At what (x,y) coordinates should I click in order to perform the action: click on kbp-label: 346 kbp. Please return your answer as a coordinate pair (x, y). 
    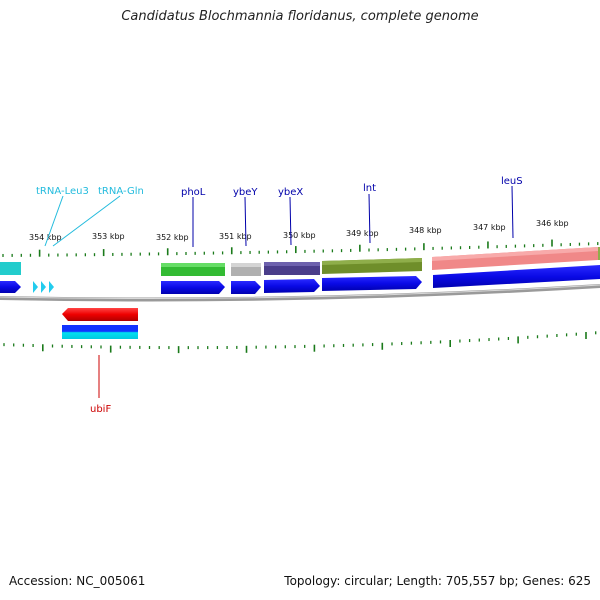
    Looking at the image, I should click on (552, 223).